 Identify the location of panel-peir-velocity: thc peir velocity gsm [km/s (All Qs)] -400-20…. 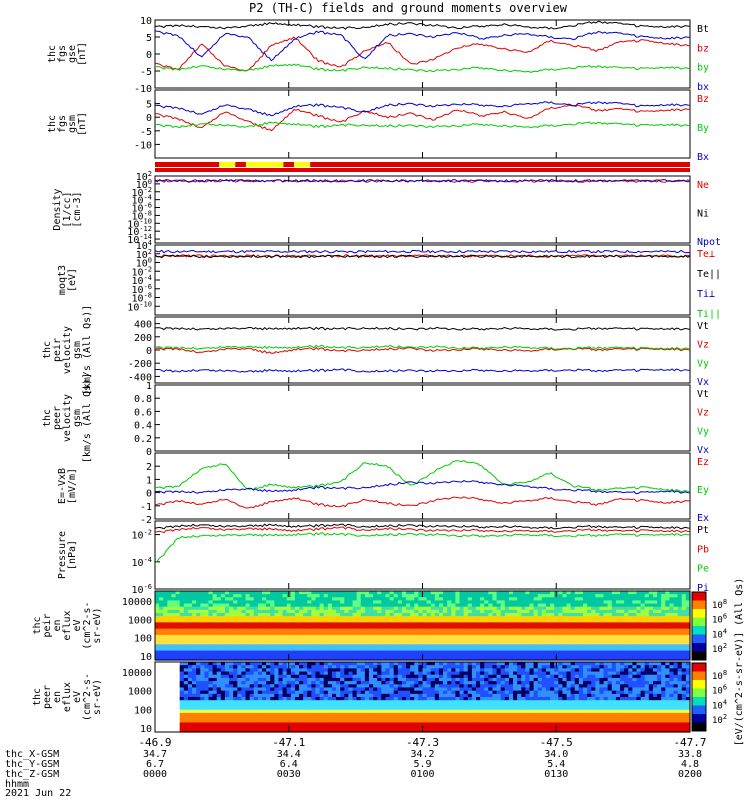
(375, 350).